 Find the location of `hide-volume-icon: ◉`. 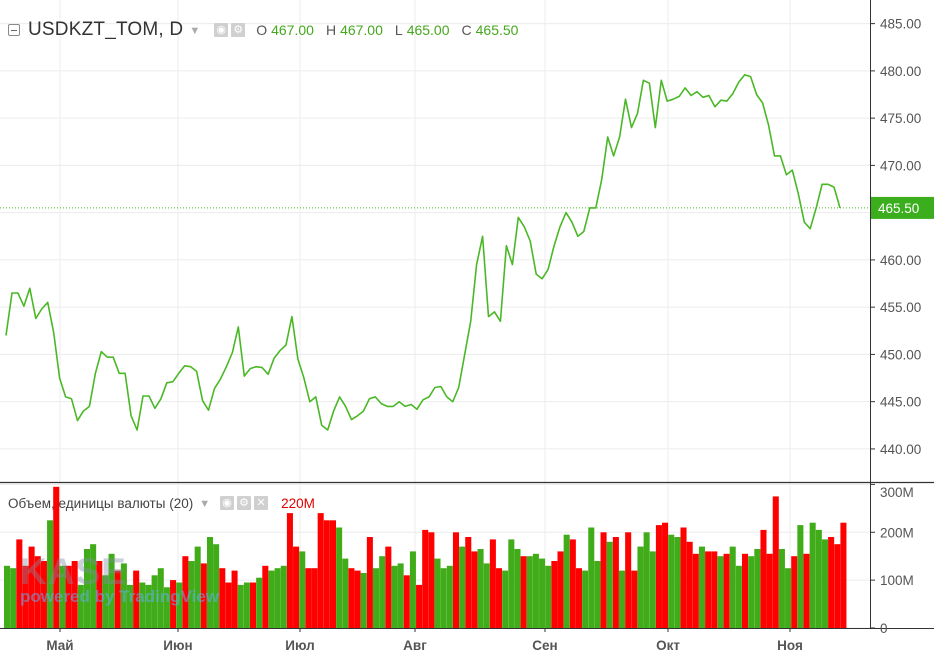

hide-volume-icon: ◉ is located at coordinates (227, 503).